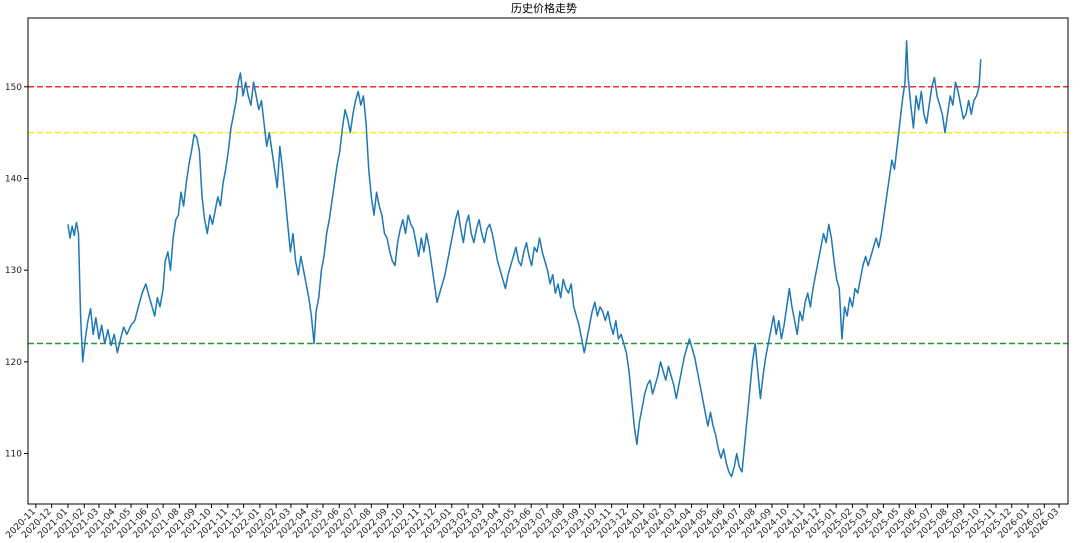 Image resolution: width=1080 pixels, height=543 pixels. I want to click on y-tick-label: 120, so click(13, 363).